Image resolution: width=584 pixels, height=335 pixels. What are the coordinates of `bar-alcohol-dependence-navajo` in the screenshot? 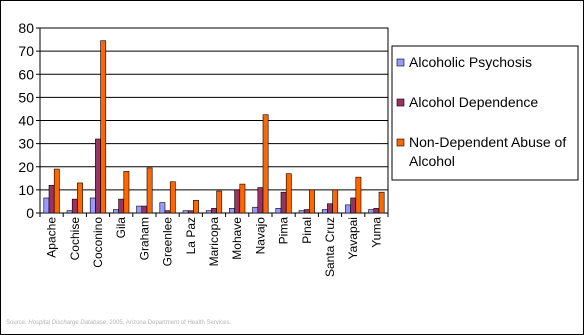 It's located at (260, 200).